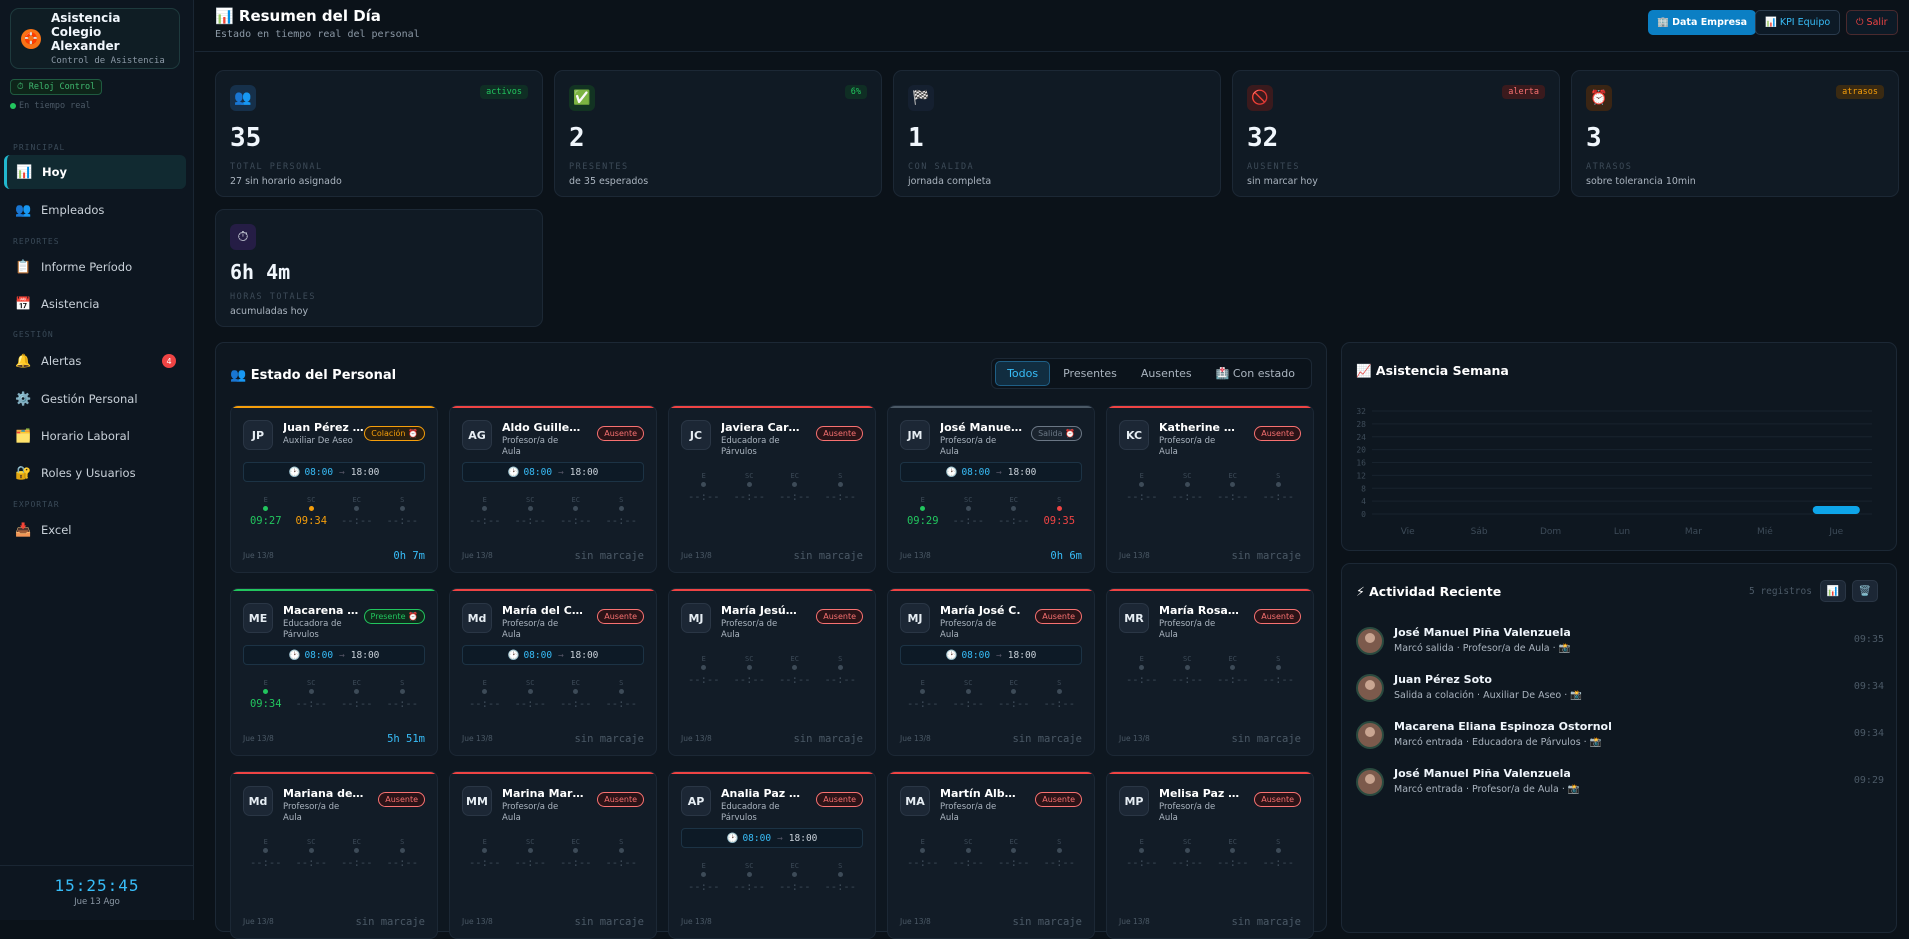 The height and width of the screenshot is (939, 1909). Describe the element at coordinates (1090, 373) in the screenshot. I see `tab-presentes: Presentes` at that location.